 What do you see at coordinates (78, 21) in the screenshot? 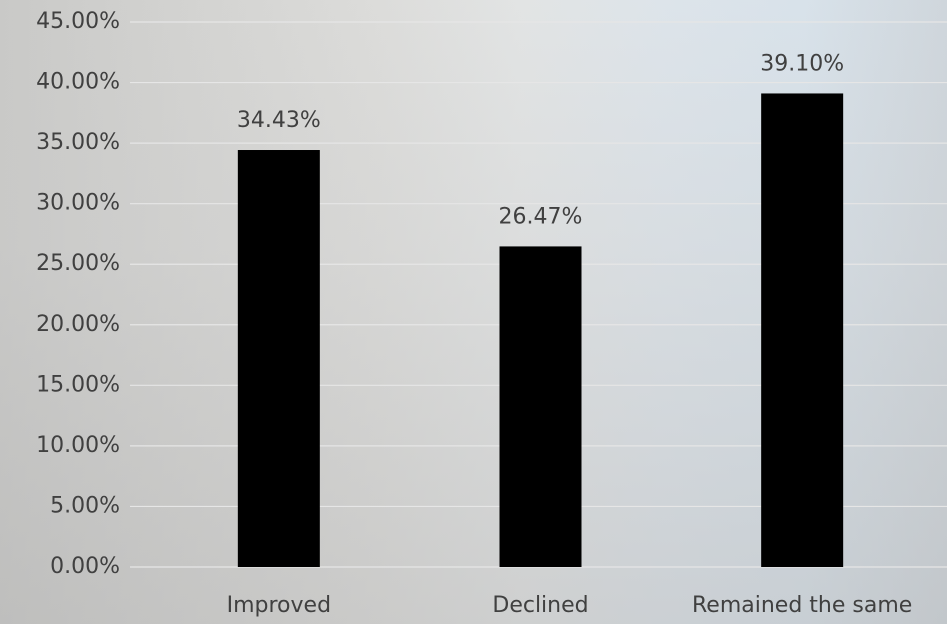
I see `y-tick-label: 45.00%` at bounding box center [78, 21].